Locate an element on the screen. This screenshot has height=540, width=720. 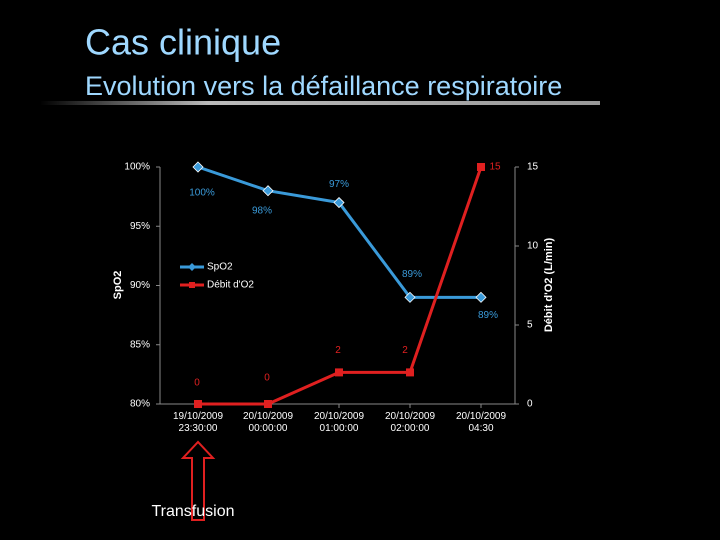
x-tick-label: 20/10/2009 04:30 is located at coordinates (481, 422).